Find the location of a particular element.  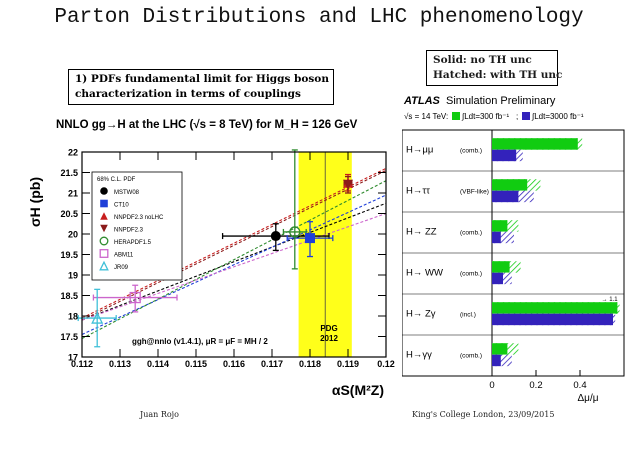

chart2-xlabel: Δμ/μ is located at coordinates (588, 398).